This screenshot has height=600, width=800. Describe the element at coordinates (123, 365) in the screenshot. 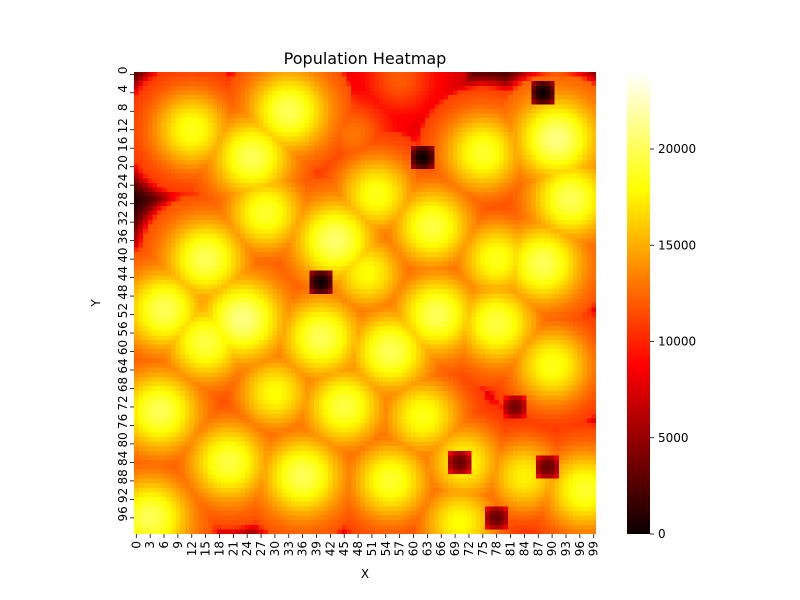

I see `y-tick-label: 64` at that location.